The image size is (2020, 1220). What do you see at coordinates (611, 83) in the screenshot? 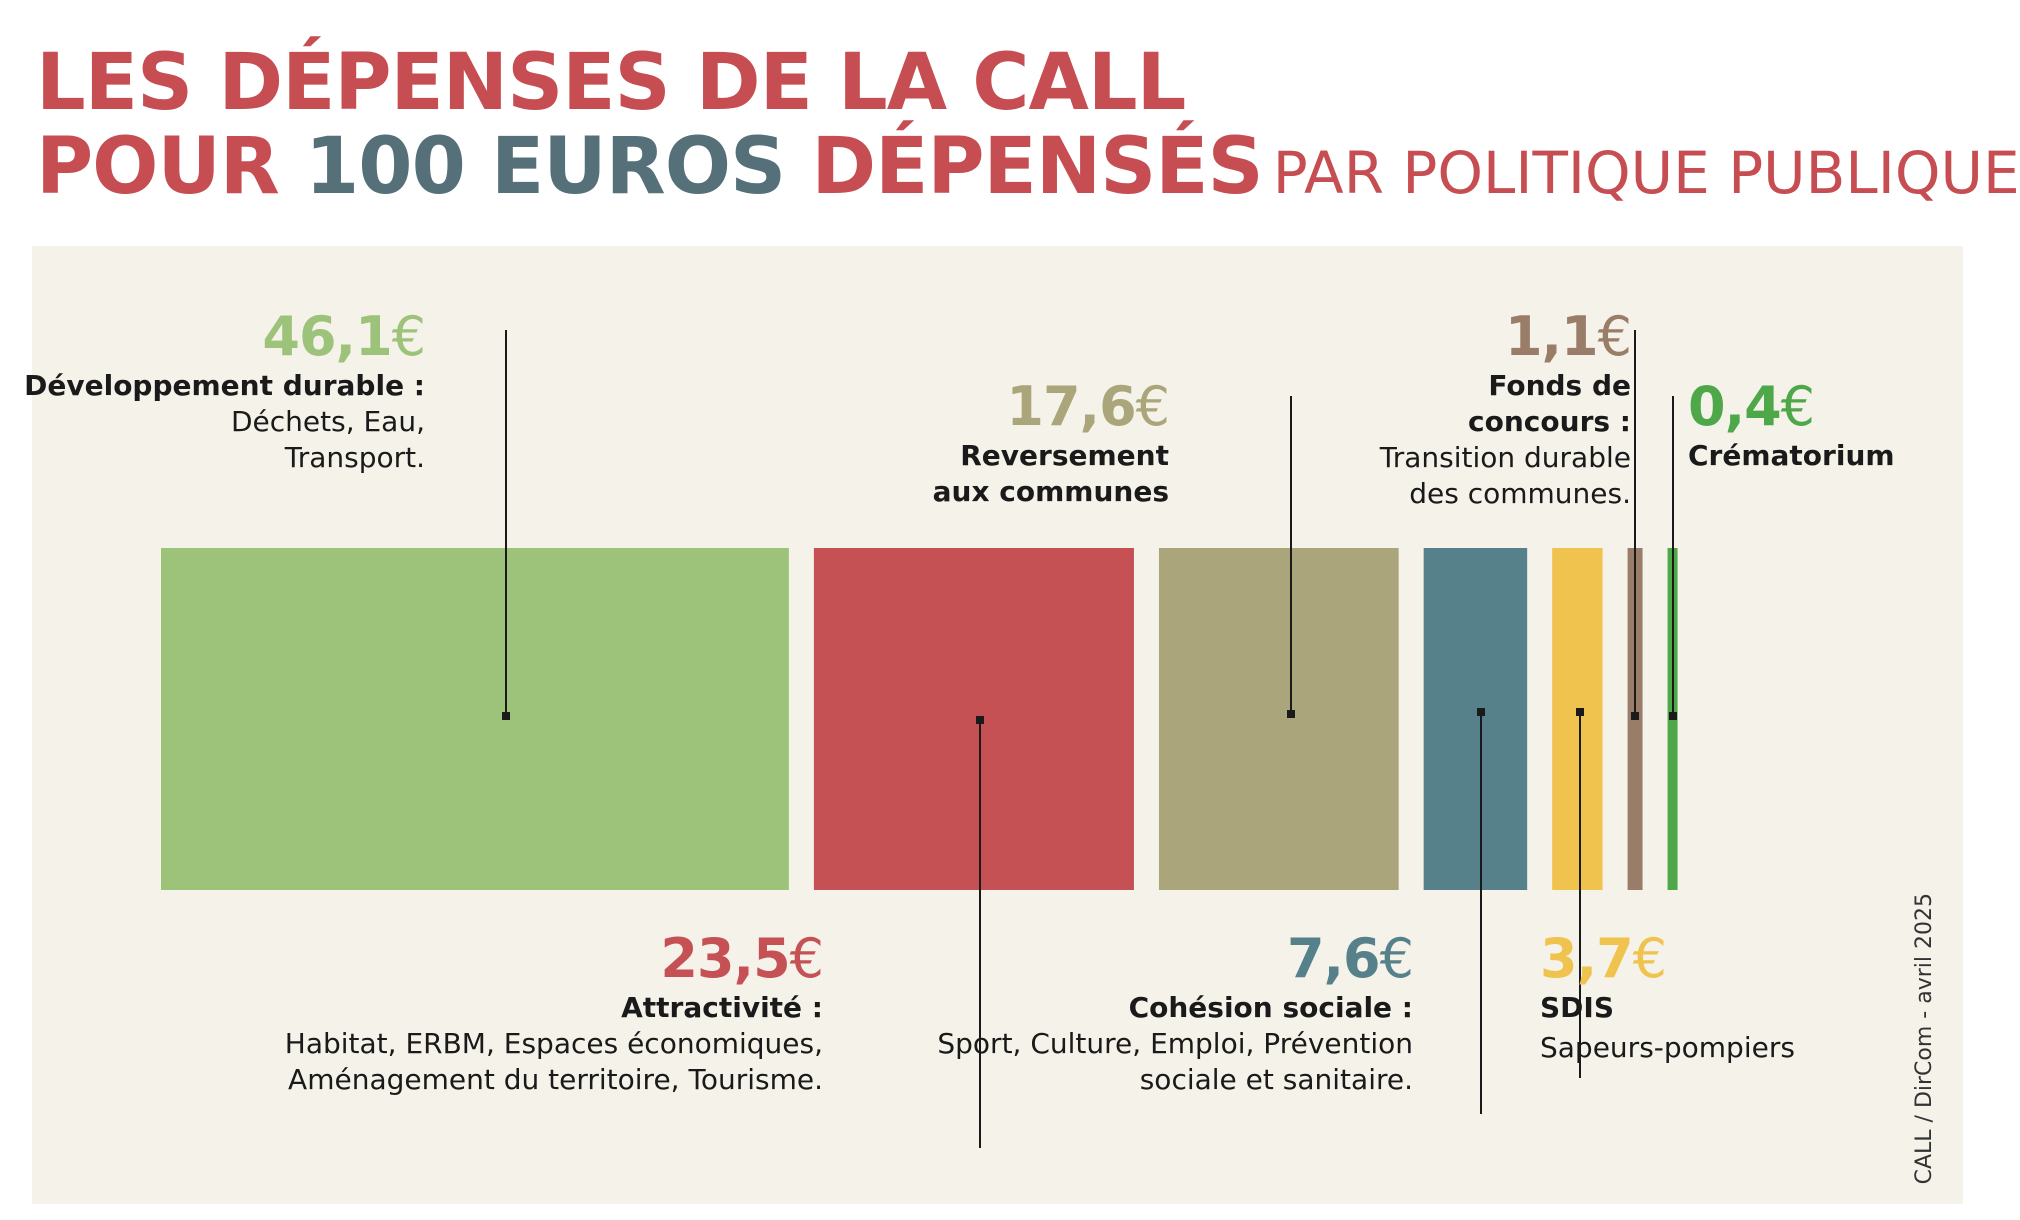
I see `chart-title-line1: LES DÉPENSES DE LA CALL` at bounding box center [611, 83].